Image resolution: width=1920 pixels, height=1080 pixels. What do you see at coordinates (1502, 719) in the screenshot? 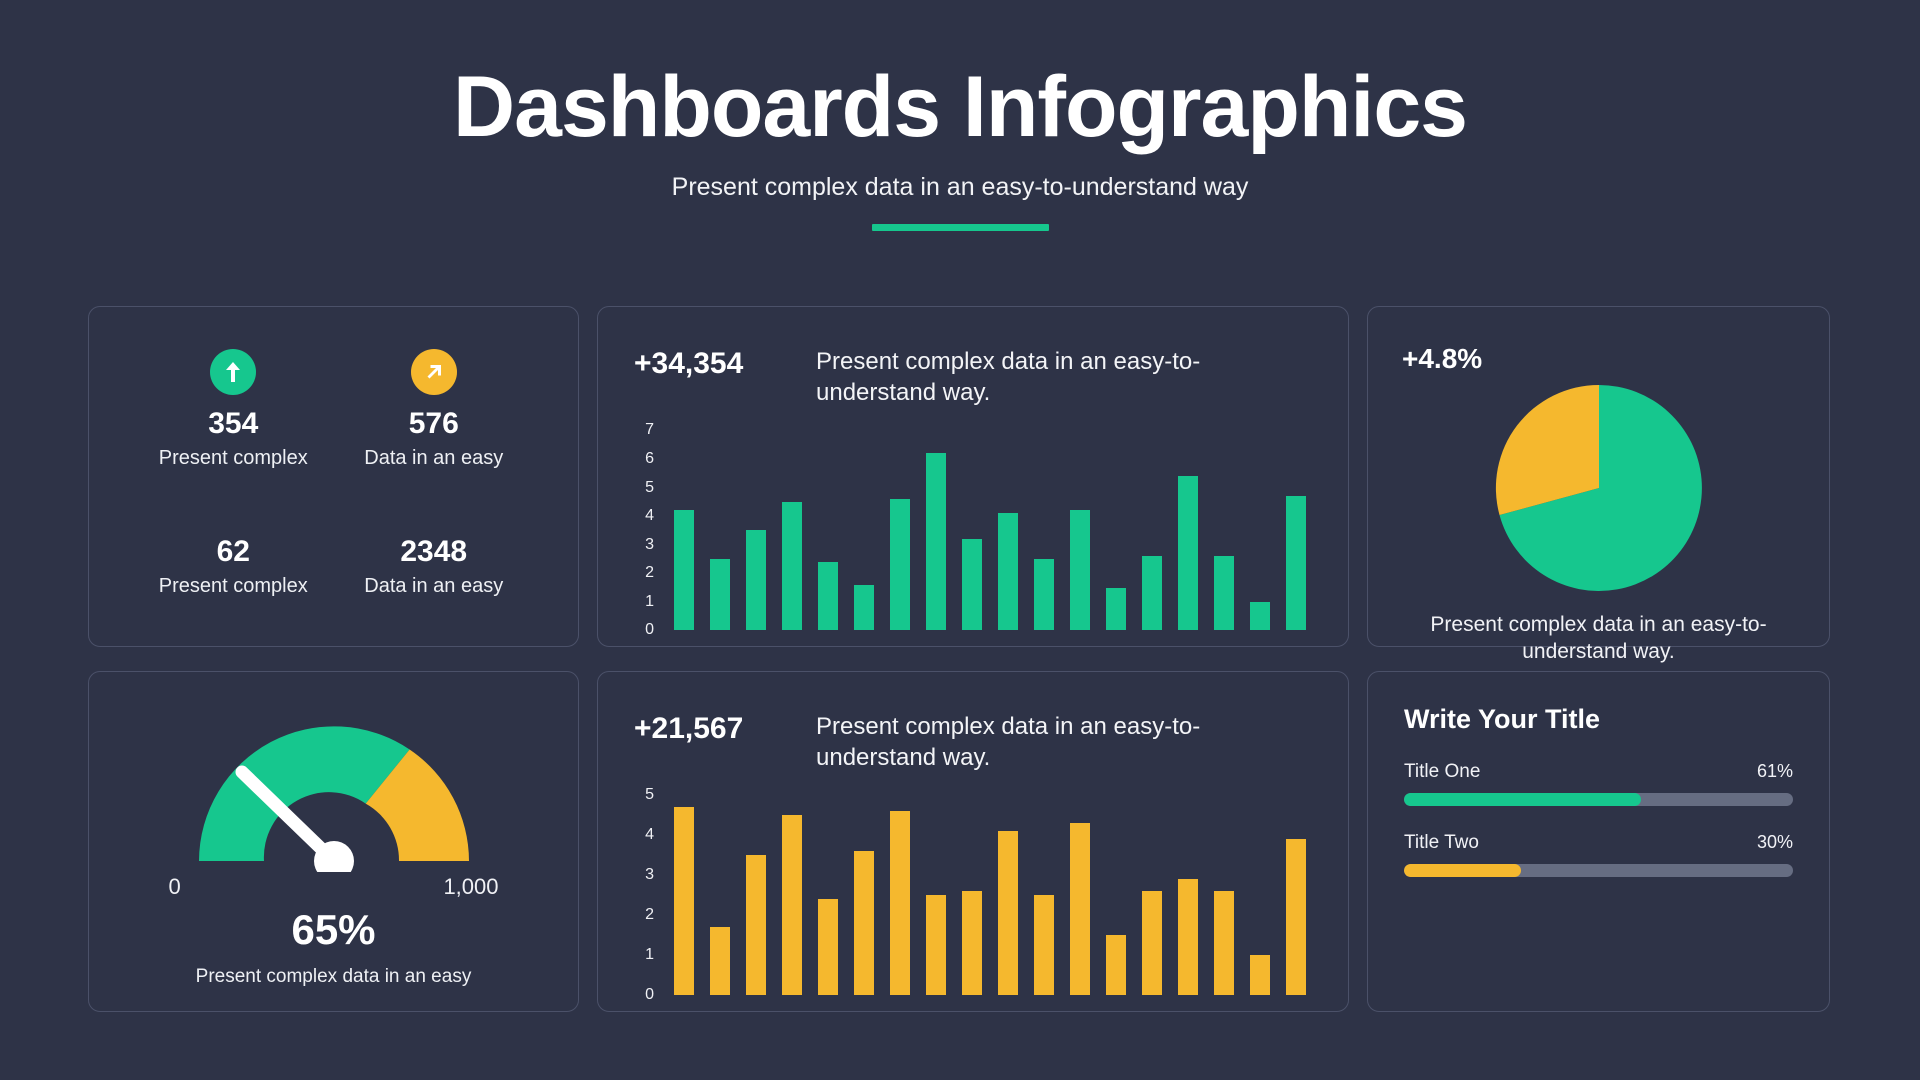
I see `progress-card-title: Write Your Title` at bounding box center [1502, 719].